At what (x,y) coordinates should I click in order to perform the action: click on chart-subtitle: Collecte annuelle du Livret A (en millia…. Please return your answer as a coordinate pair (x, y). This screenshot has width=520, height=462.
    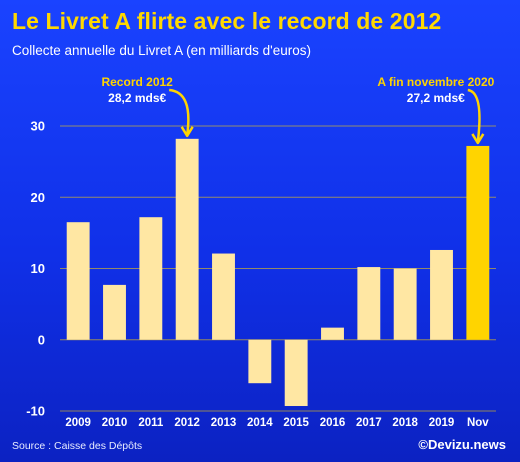
    Looking at the image, I should click on (161, 50).